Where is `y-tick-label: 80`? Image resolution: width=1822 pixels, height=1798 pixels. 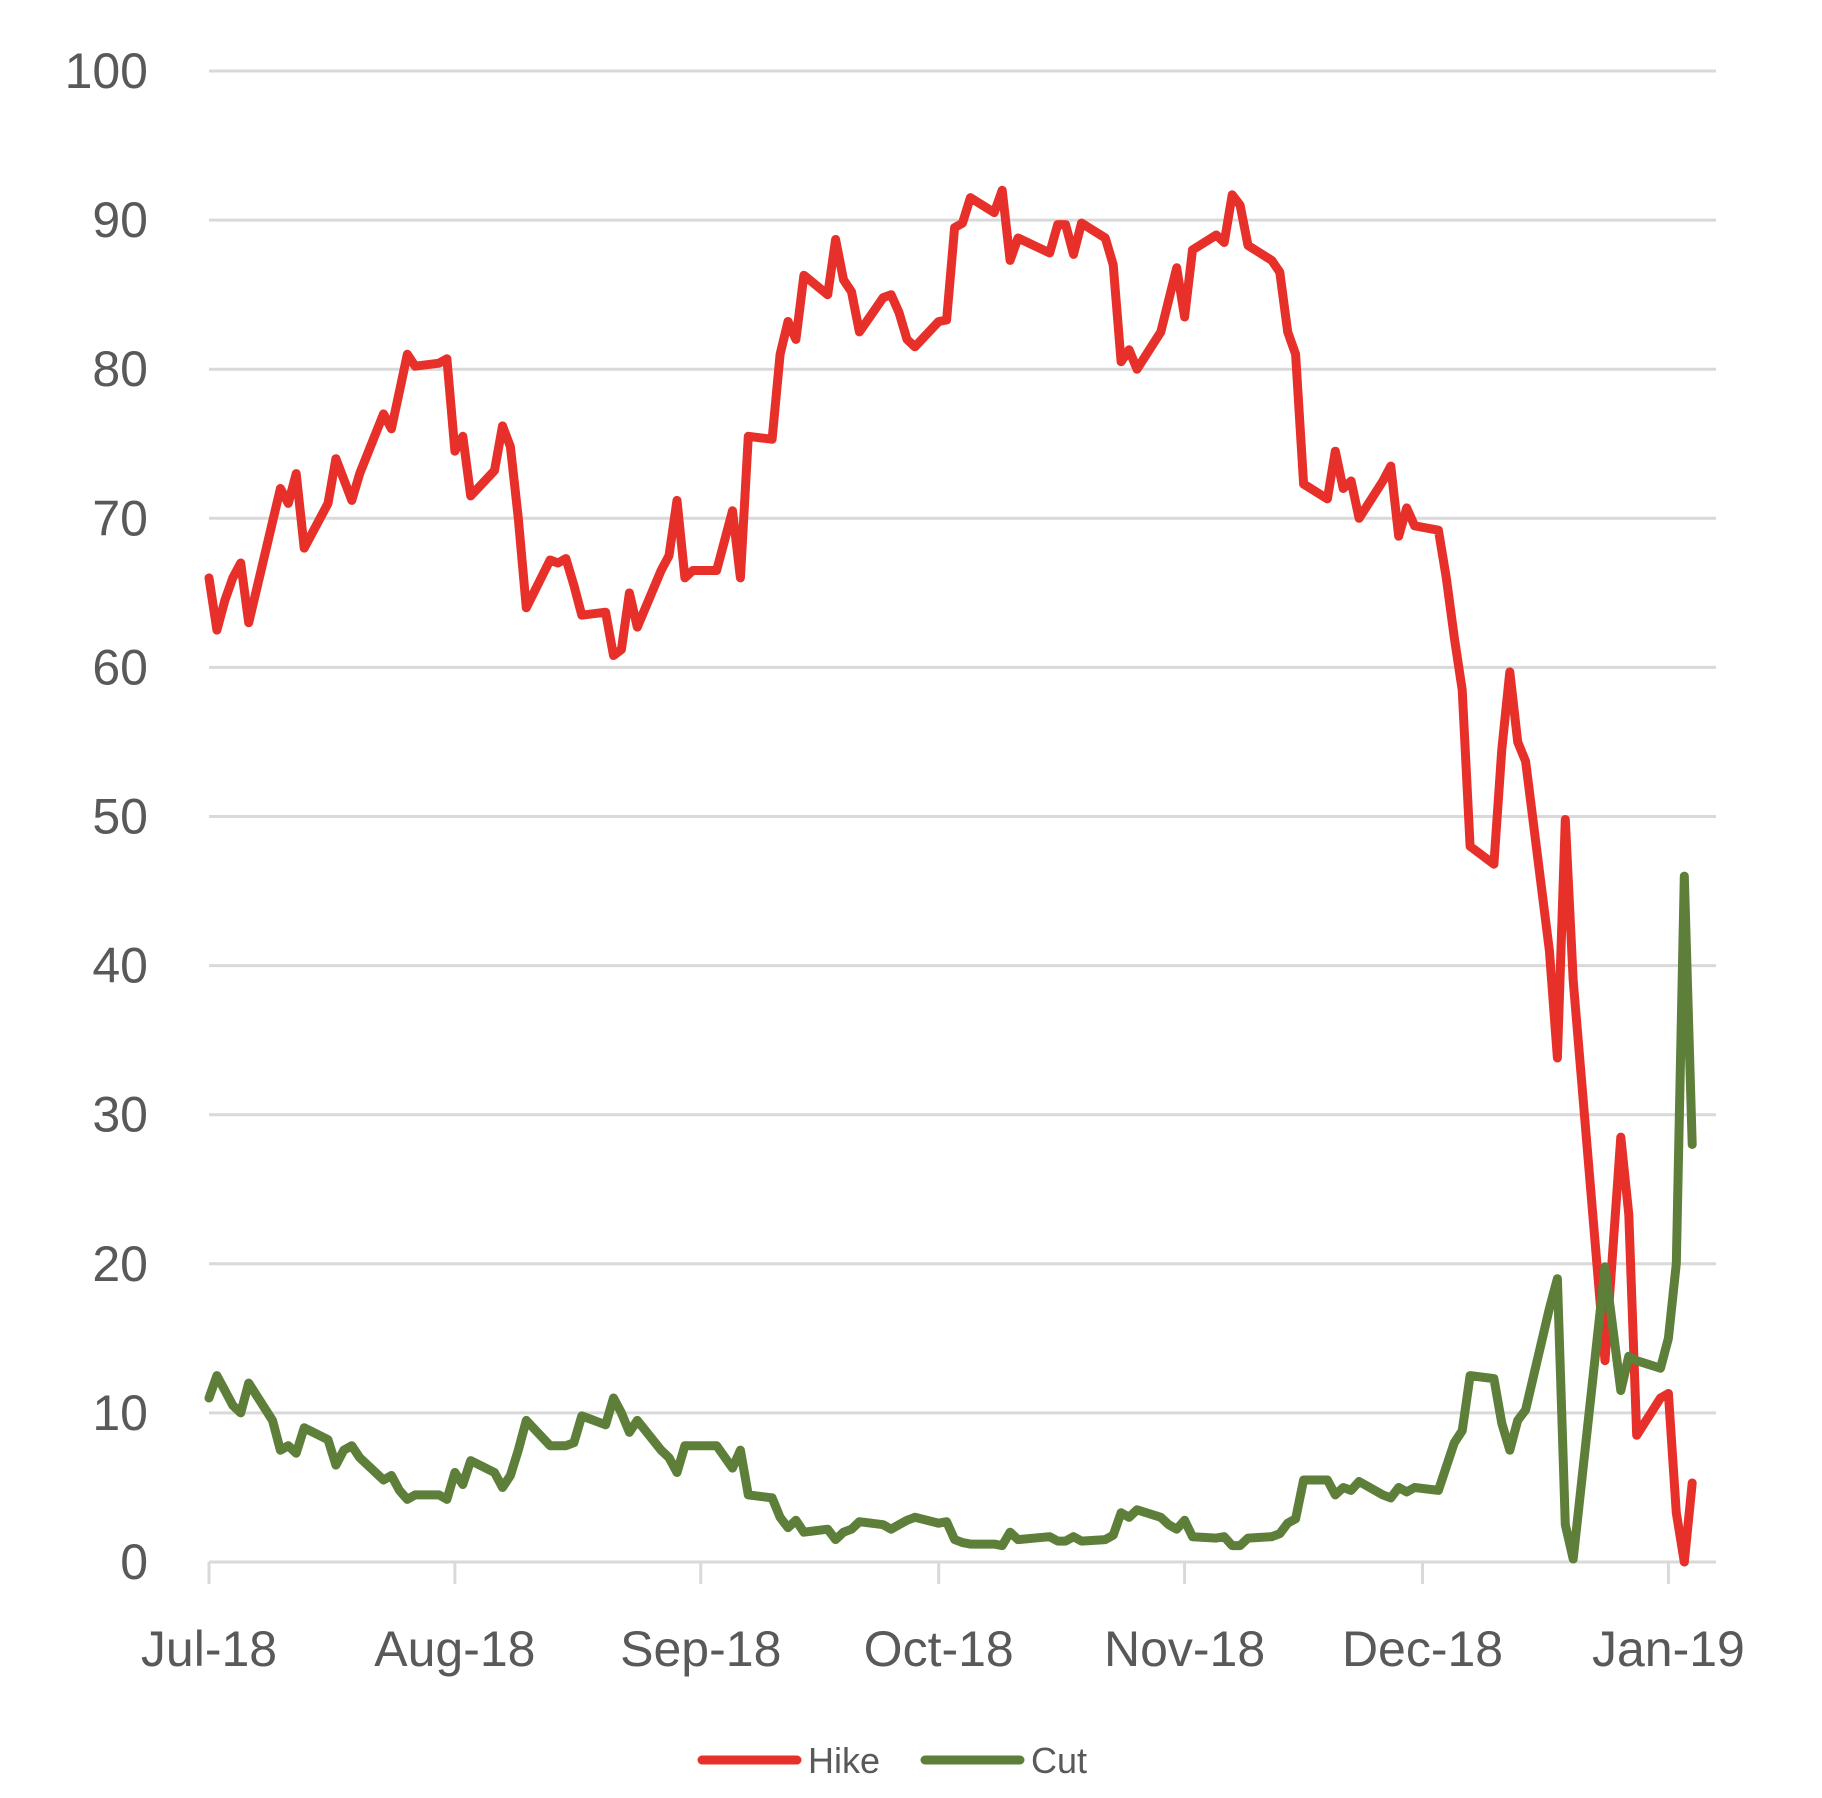
y-tick-label: 80 is located at coordinates (120, 369).